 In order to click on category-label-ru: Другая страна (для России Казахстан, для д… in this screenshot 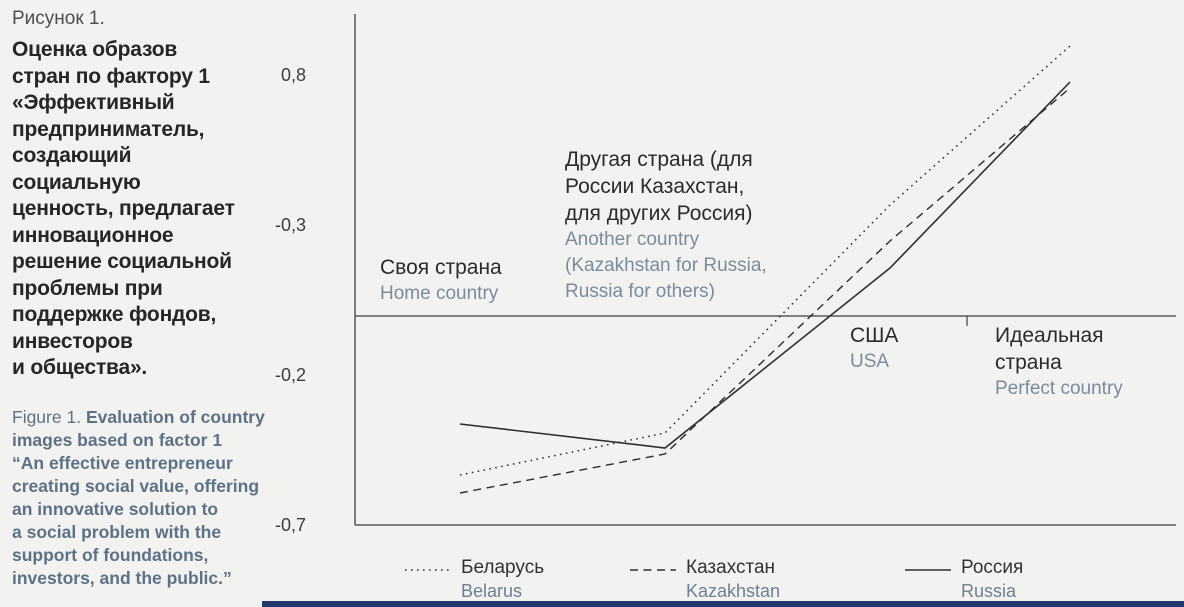, I will do `click(659, 186)`.